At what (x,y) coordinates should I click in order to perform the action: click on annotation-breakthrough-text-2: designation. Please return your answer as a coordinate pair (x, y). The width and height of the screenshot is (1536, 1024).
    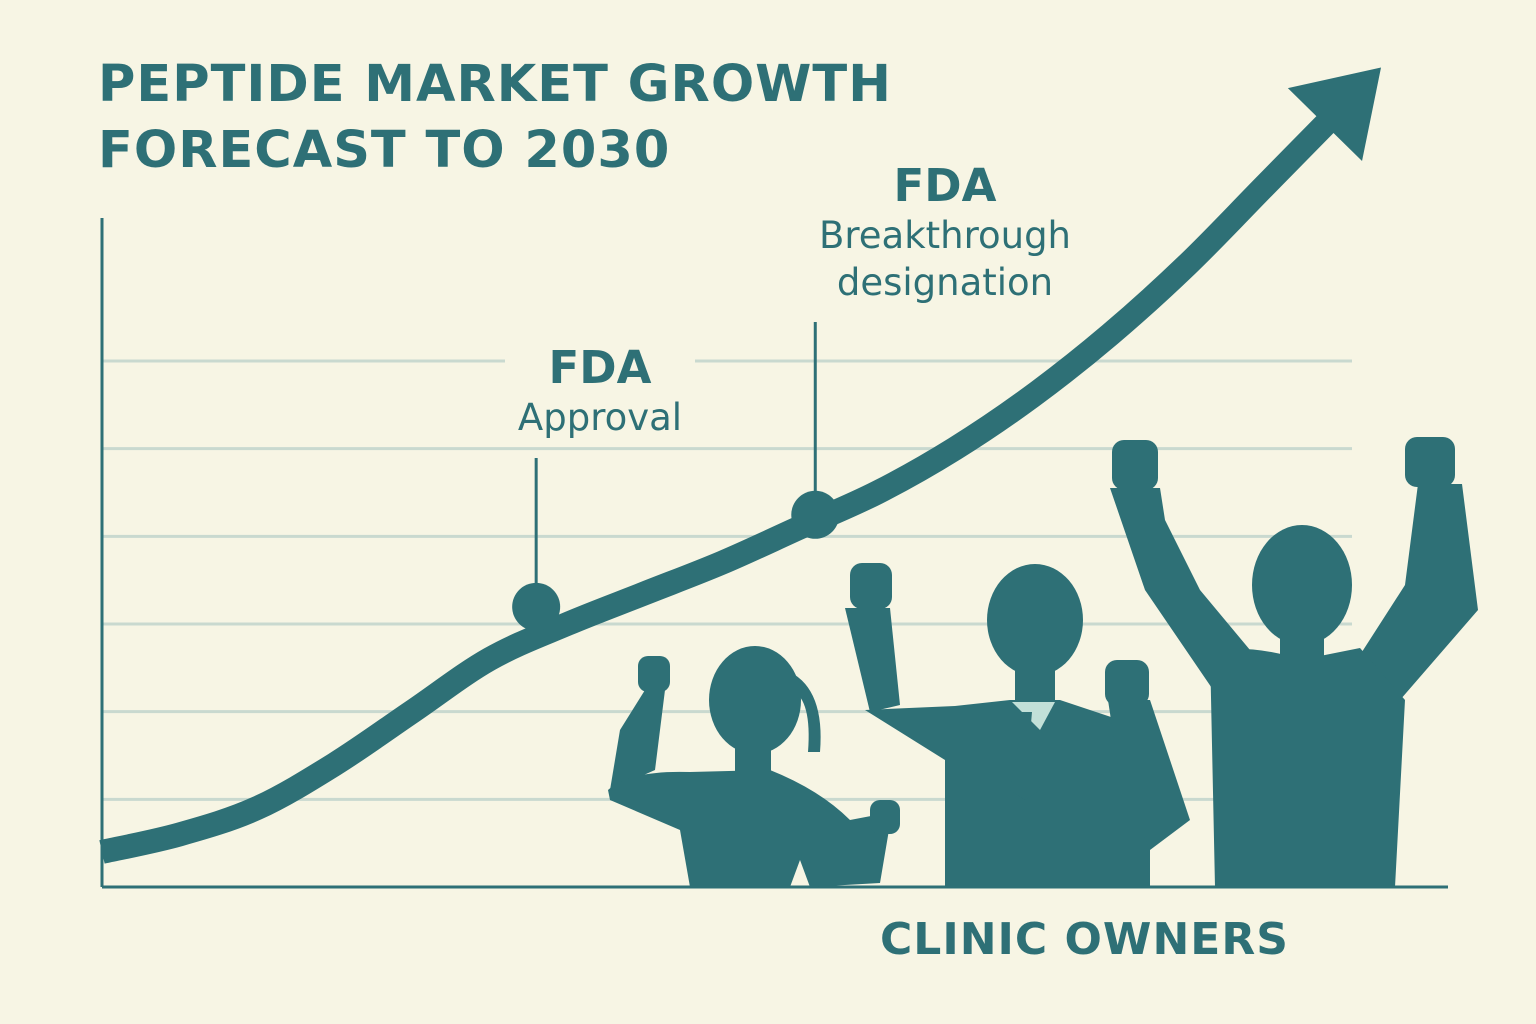
    Looking at the image, I should click on (945, 282).